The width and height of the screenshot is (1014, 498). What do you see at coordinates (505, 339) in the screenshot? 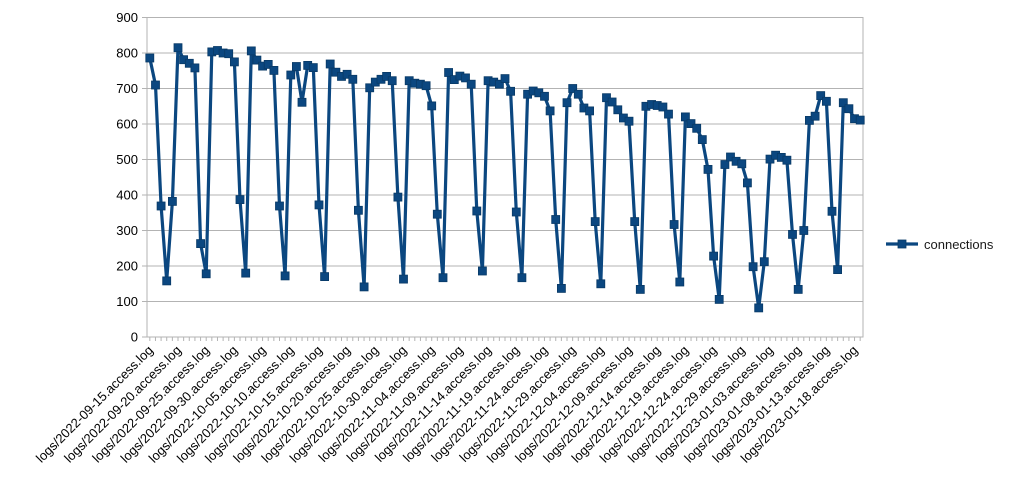
I see `x-axis-ticks` at bounding box center [505, 339].